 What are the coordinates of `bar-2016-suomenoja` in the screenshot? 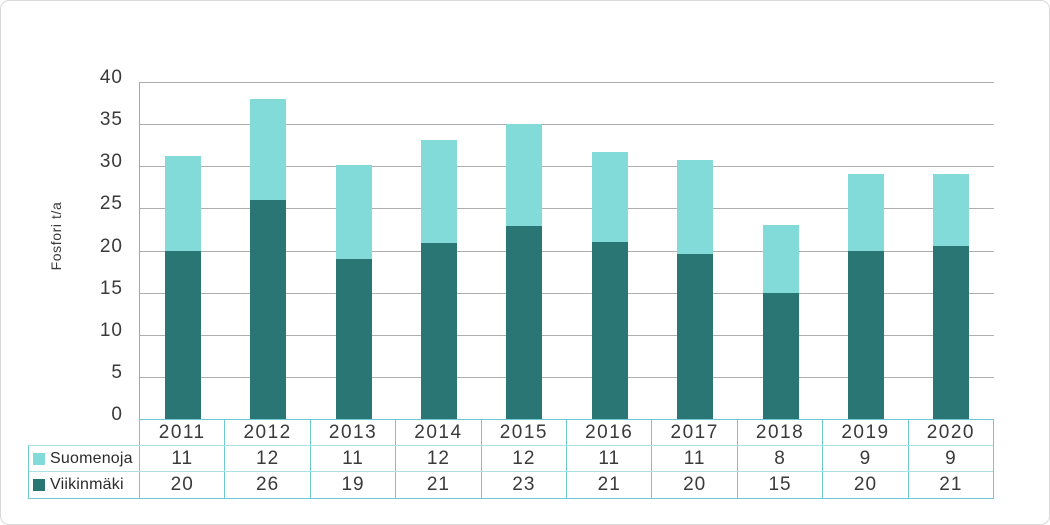 It's located at (609, 197).